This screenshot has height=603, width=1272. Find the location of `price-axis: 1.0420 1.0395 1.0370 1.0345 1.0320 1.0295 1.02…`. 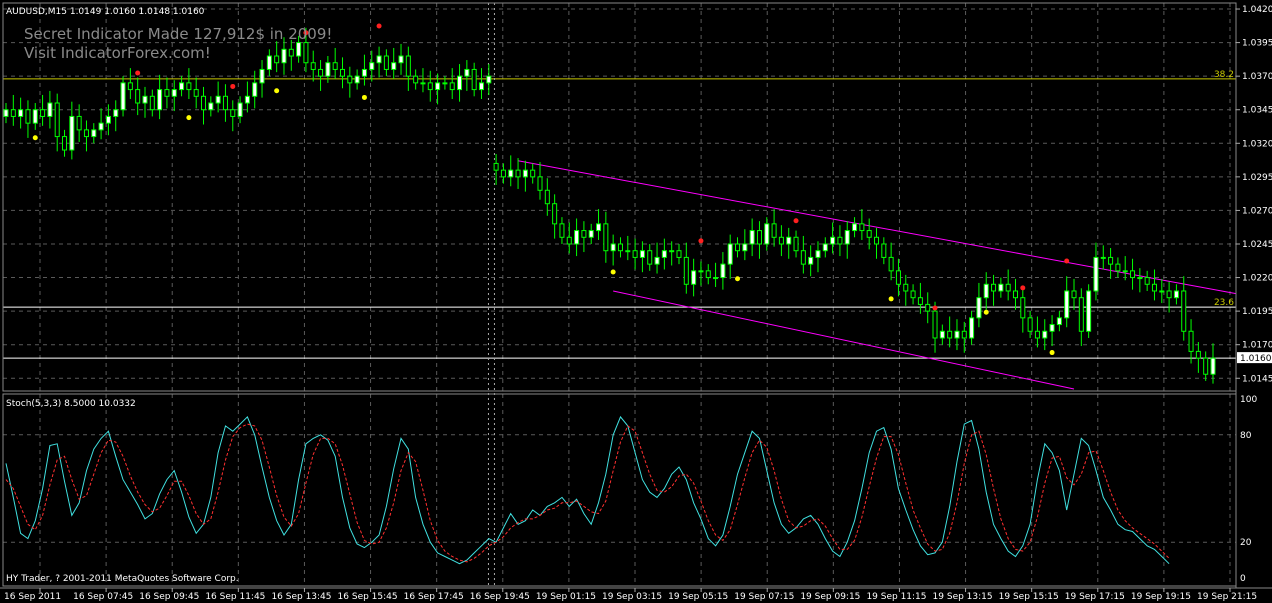

price-axis: 1.0420 1.0395 1.0370 1.0345 1.0320 1.0295 1.02… is located at coordinates (1254, 194).